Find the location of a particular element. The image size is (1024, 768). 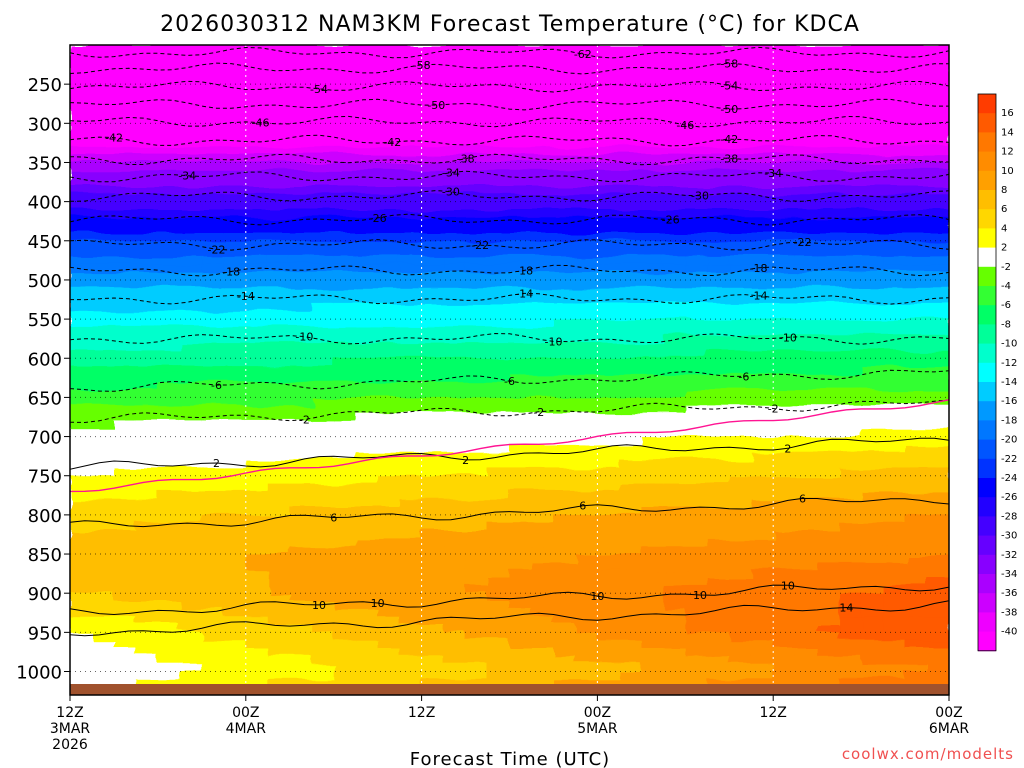

colorbar-swatch is located at coordinates (987, 584).